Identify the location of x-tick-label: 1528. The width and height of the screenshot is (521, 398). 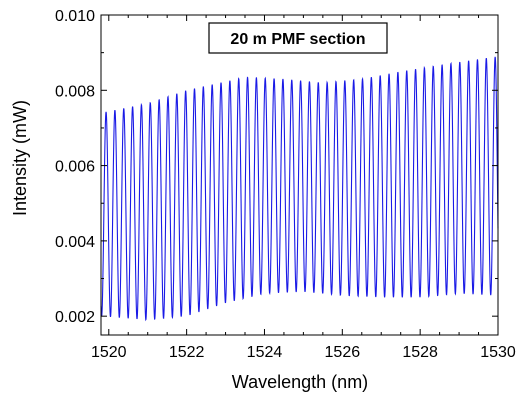
(420, 352).